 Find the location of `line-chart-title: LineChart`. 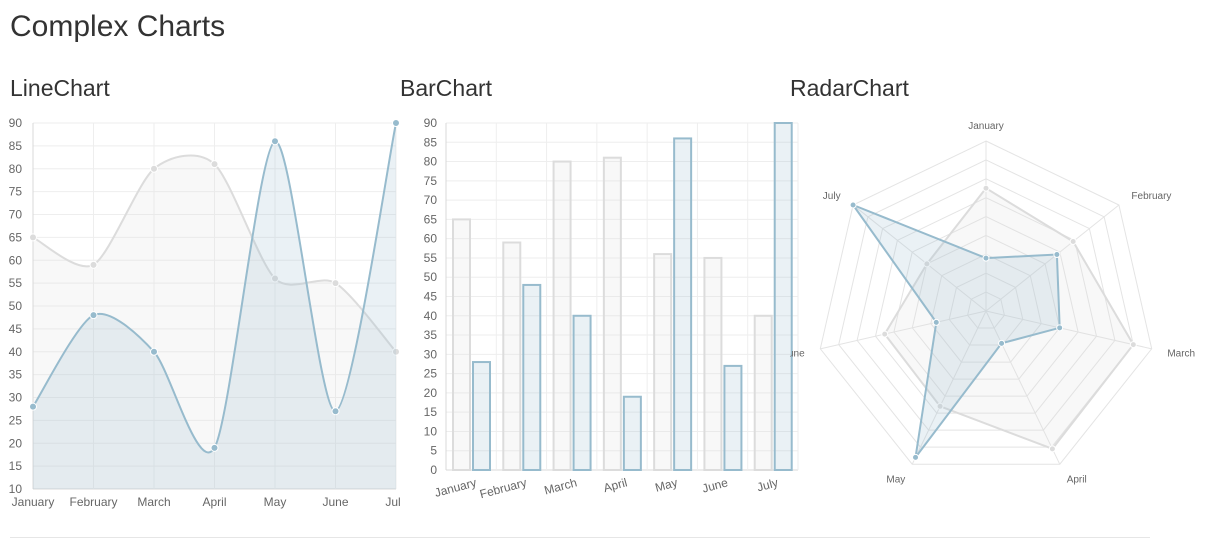

line-chart-title: LineChart is located at coordinates (60, 88).